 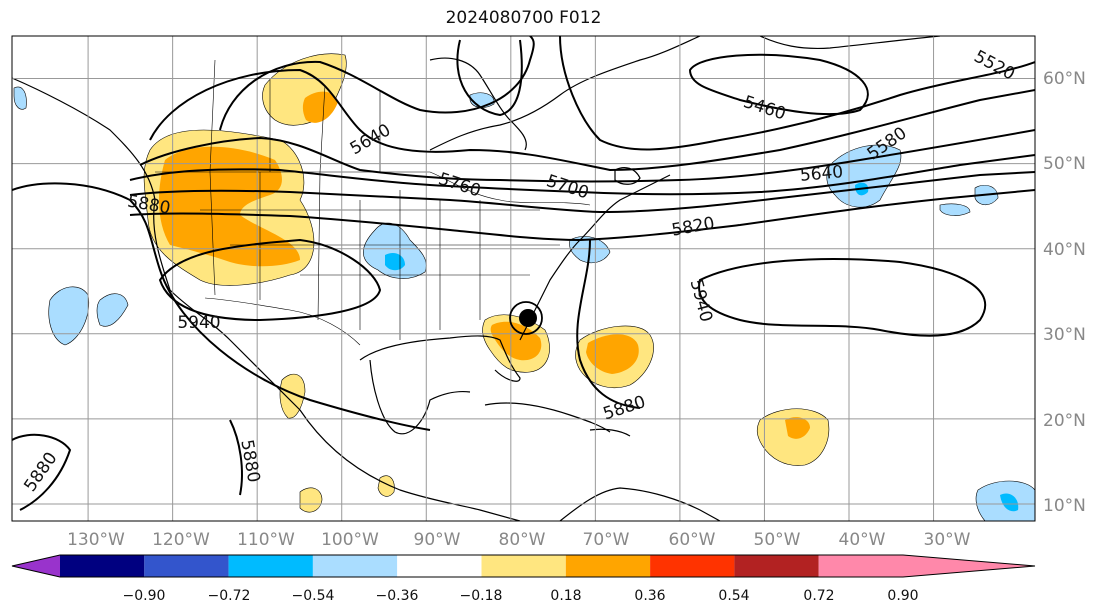 I want to click on contour-5520-east, so click(x=797, y=93).